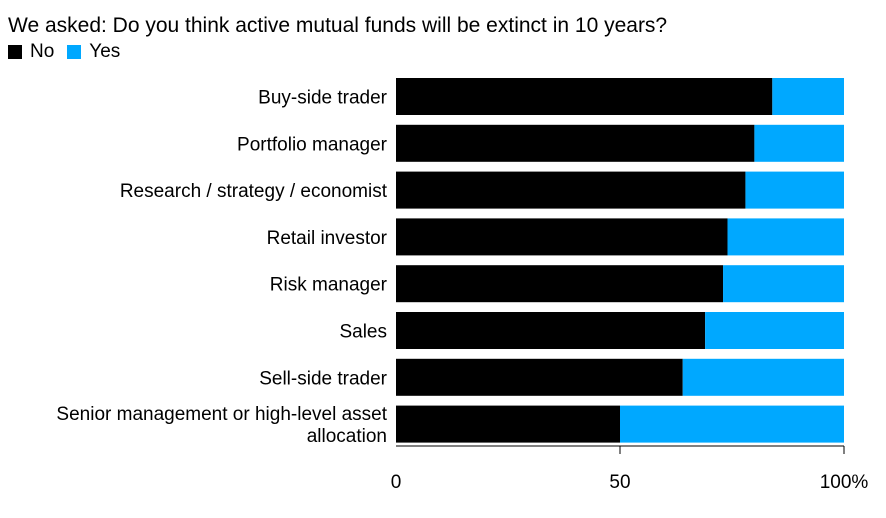  Describe the element at coordinates (312, 144) in the screenshot. I see `category-label-1: Portfolio manager` at that location.